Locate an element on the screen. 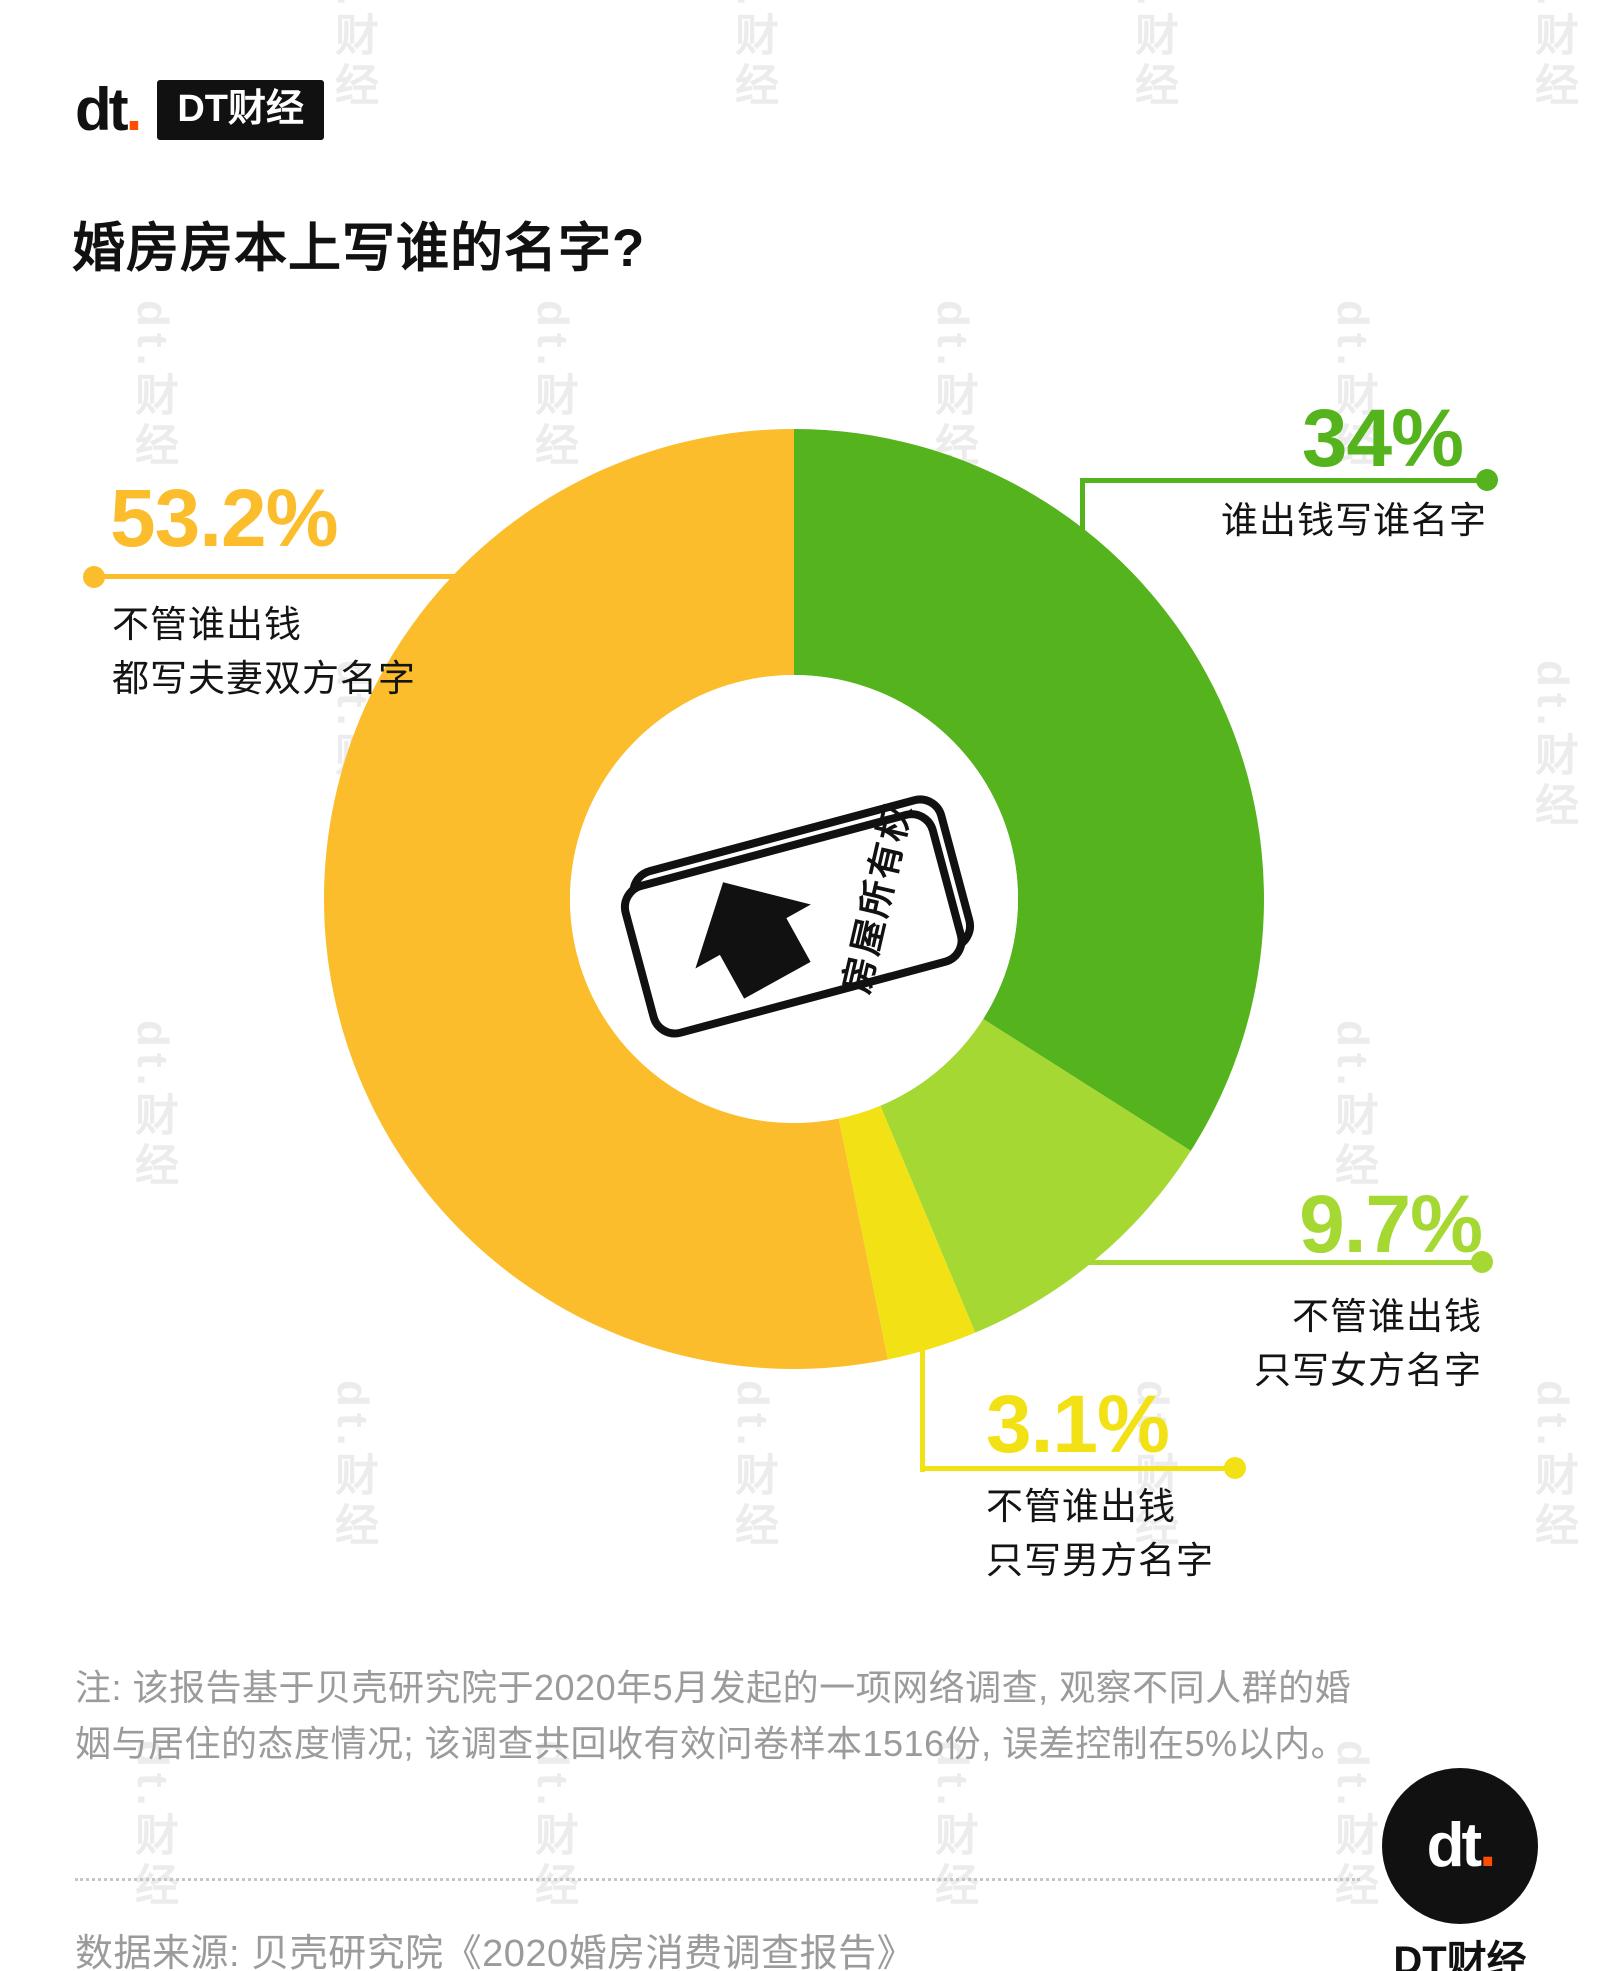 The image size is (1601, 1971). dt-logo-icon: dt. is located at coordinates (108, 110).